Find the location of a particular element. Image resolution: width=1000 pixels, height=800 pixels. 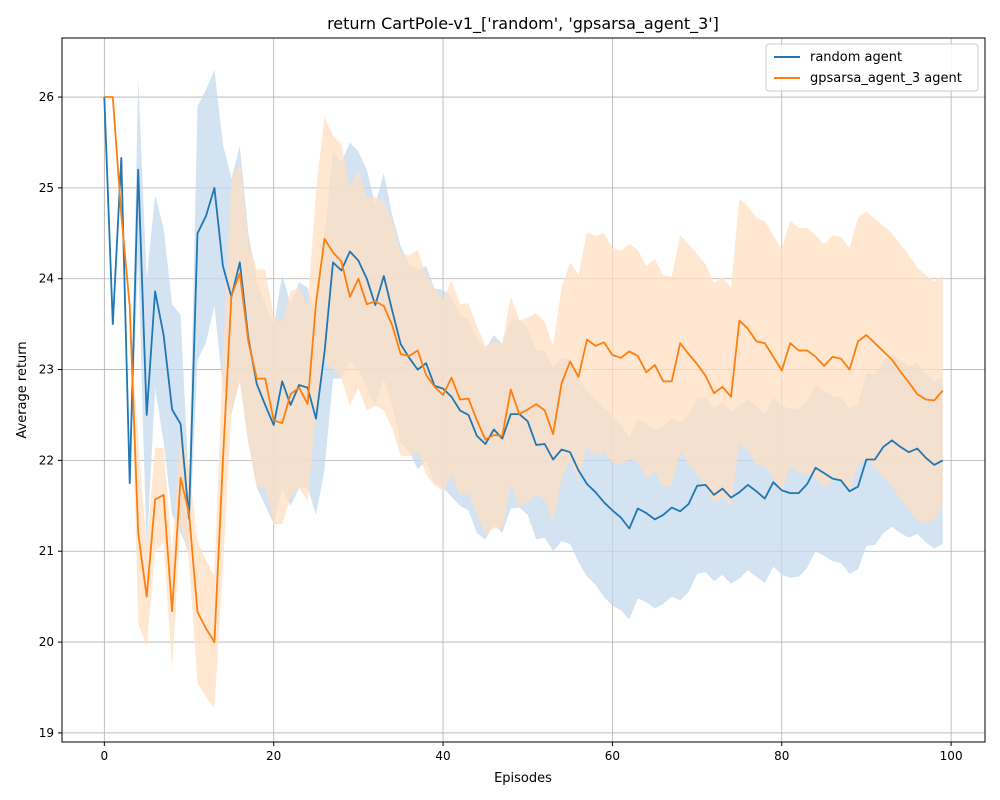

legend: random agent gpsarsa_agent_3 agent is located at coordinates (872, 67).